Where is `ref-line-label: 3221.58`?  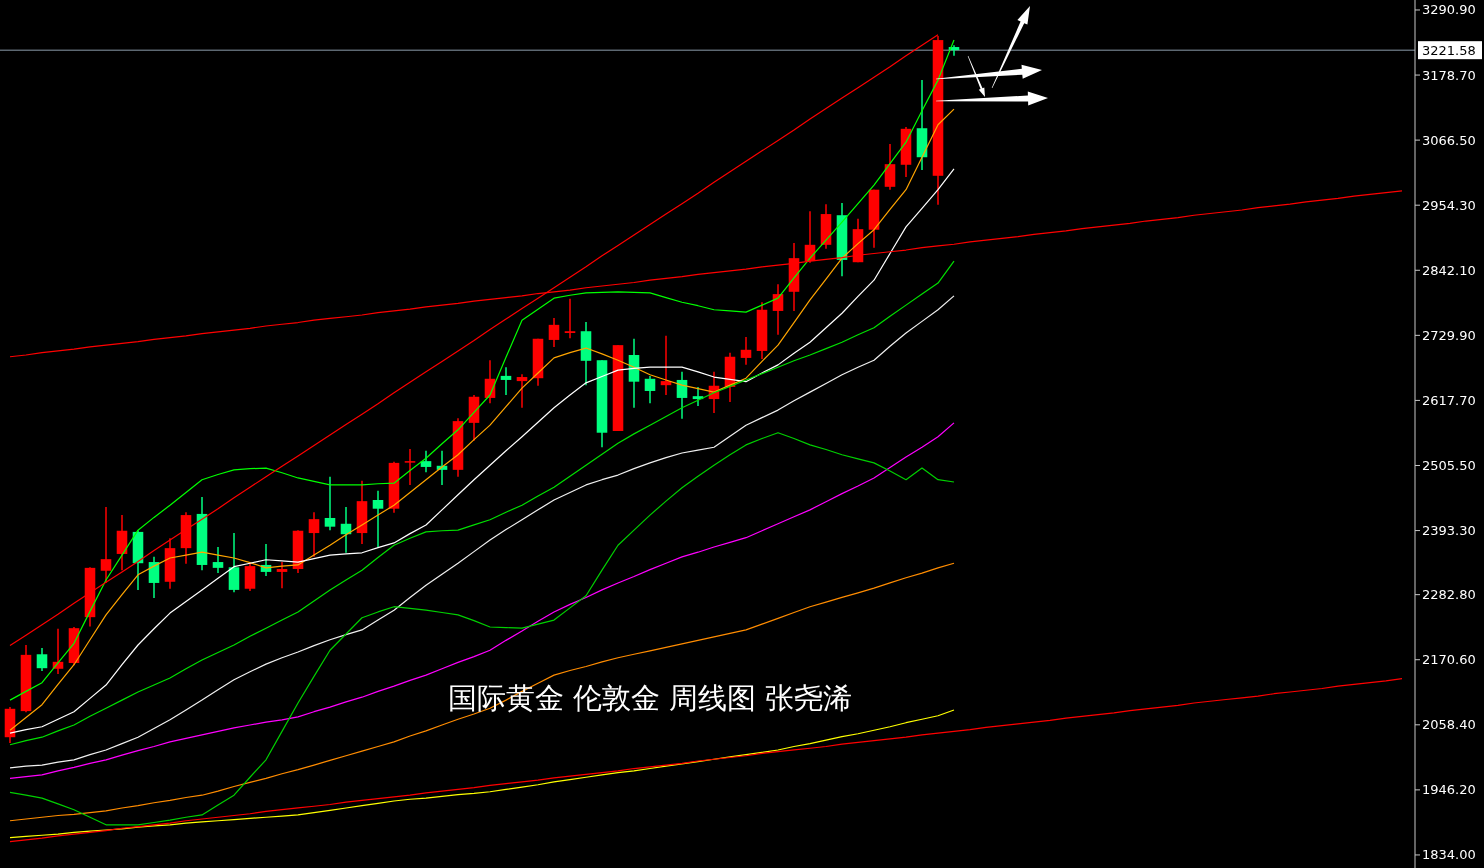 ref-line-label: 3221.58 is located at coordinates (1449, 50).